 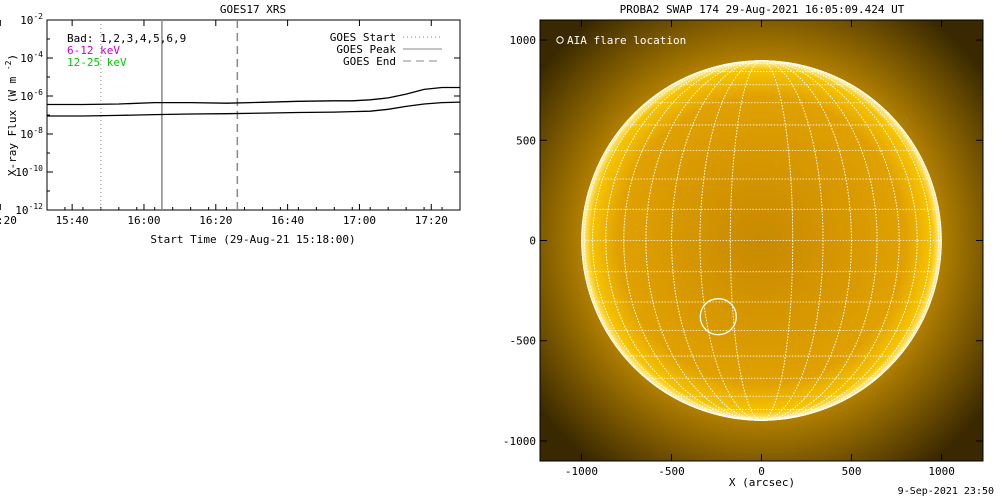 What do you see at coordinates (97, 62) in the screenshot?
I see `goes-legend-channel: 12-25 keV` at bounding box center [97, 62].